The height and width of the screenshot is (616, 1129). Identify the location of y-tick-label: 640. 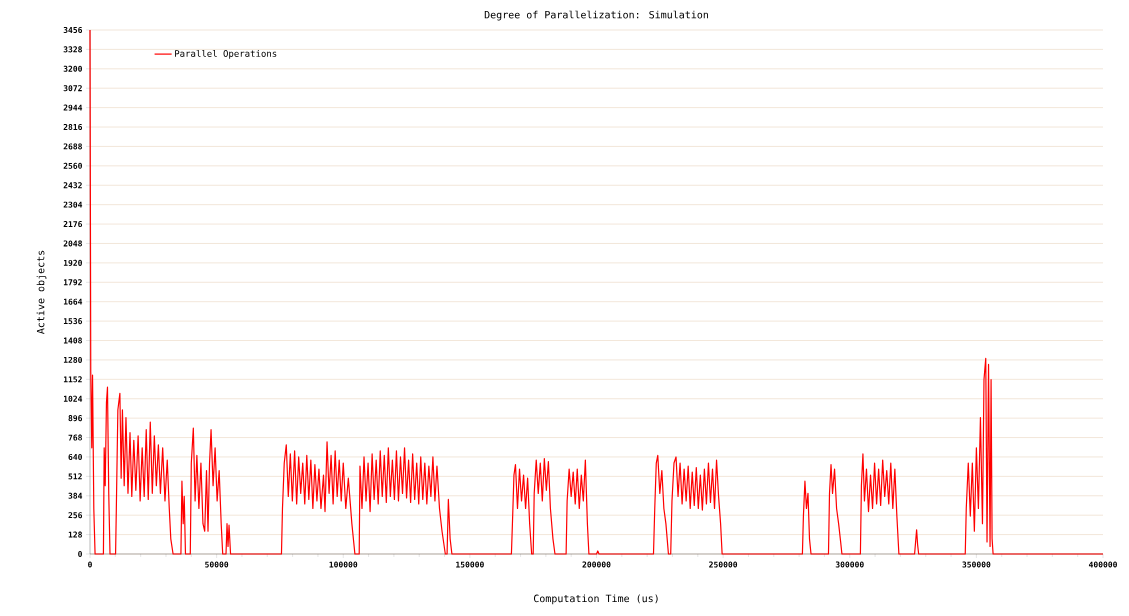
(75, 456).